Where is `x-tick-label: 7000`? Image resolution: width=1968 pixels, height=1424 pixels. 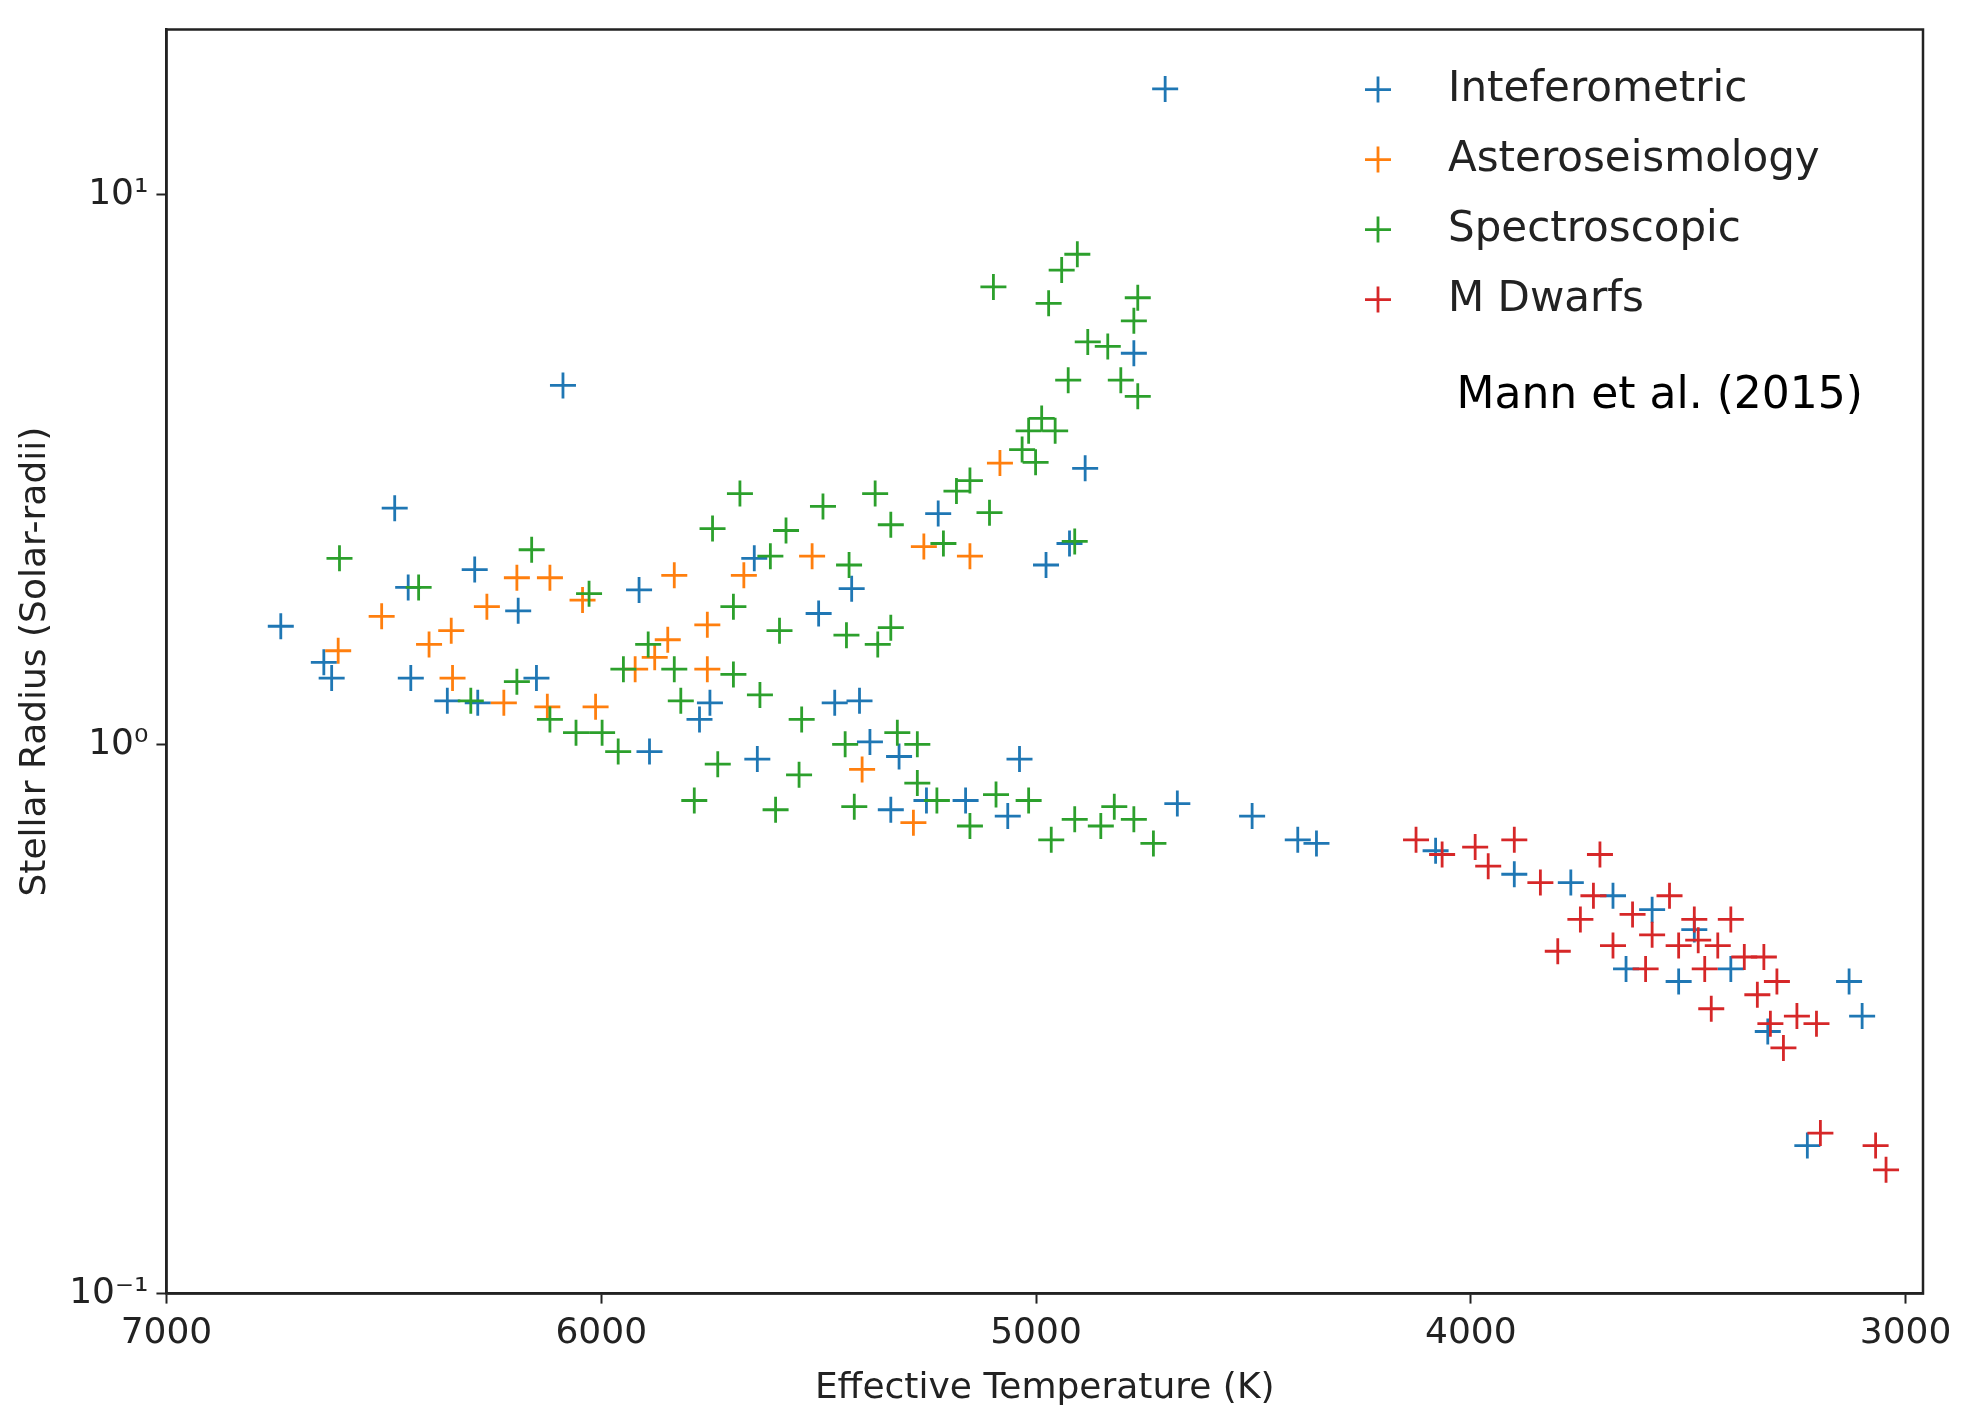 x-tick-label: 7000 is located at coordinates (166, 1330).